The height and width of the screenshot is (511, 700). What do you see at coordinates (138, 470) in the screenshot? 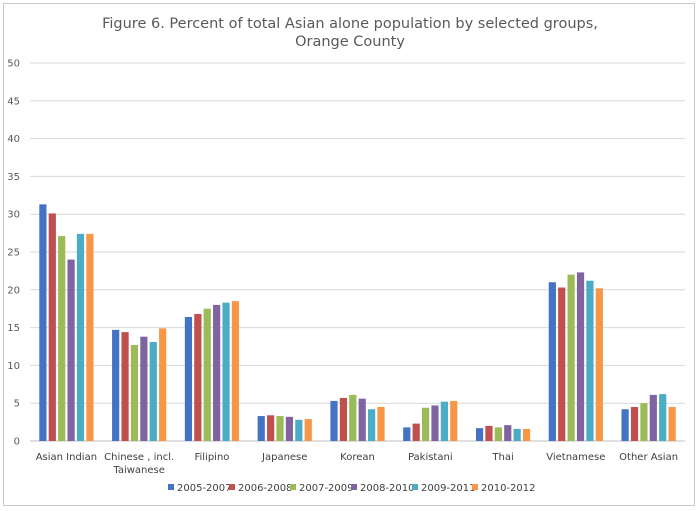
I see `x-category-label: Taiwanese` at bounding box center [138, 470].